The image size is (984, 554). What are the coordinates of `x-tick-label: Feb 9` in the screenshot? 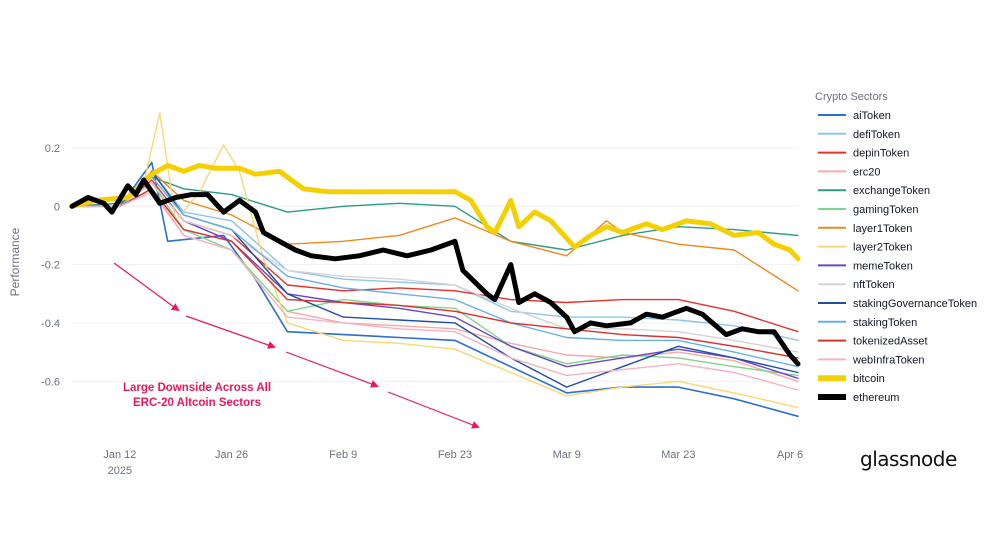 It's located at (343, 455).